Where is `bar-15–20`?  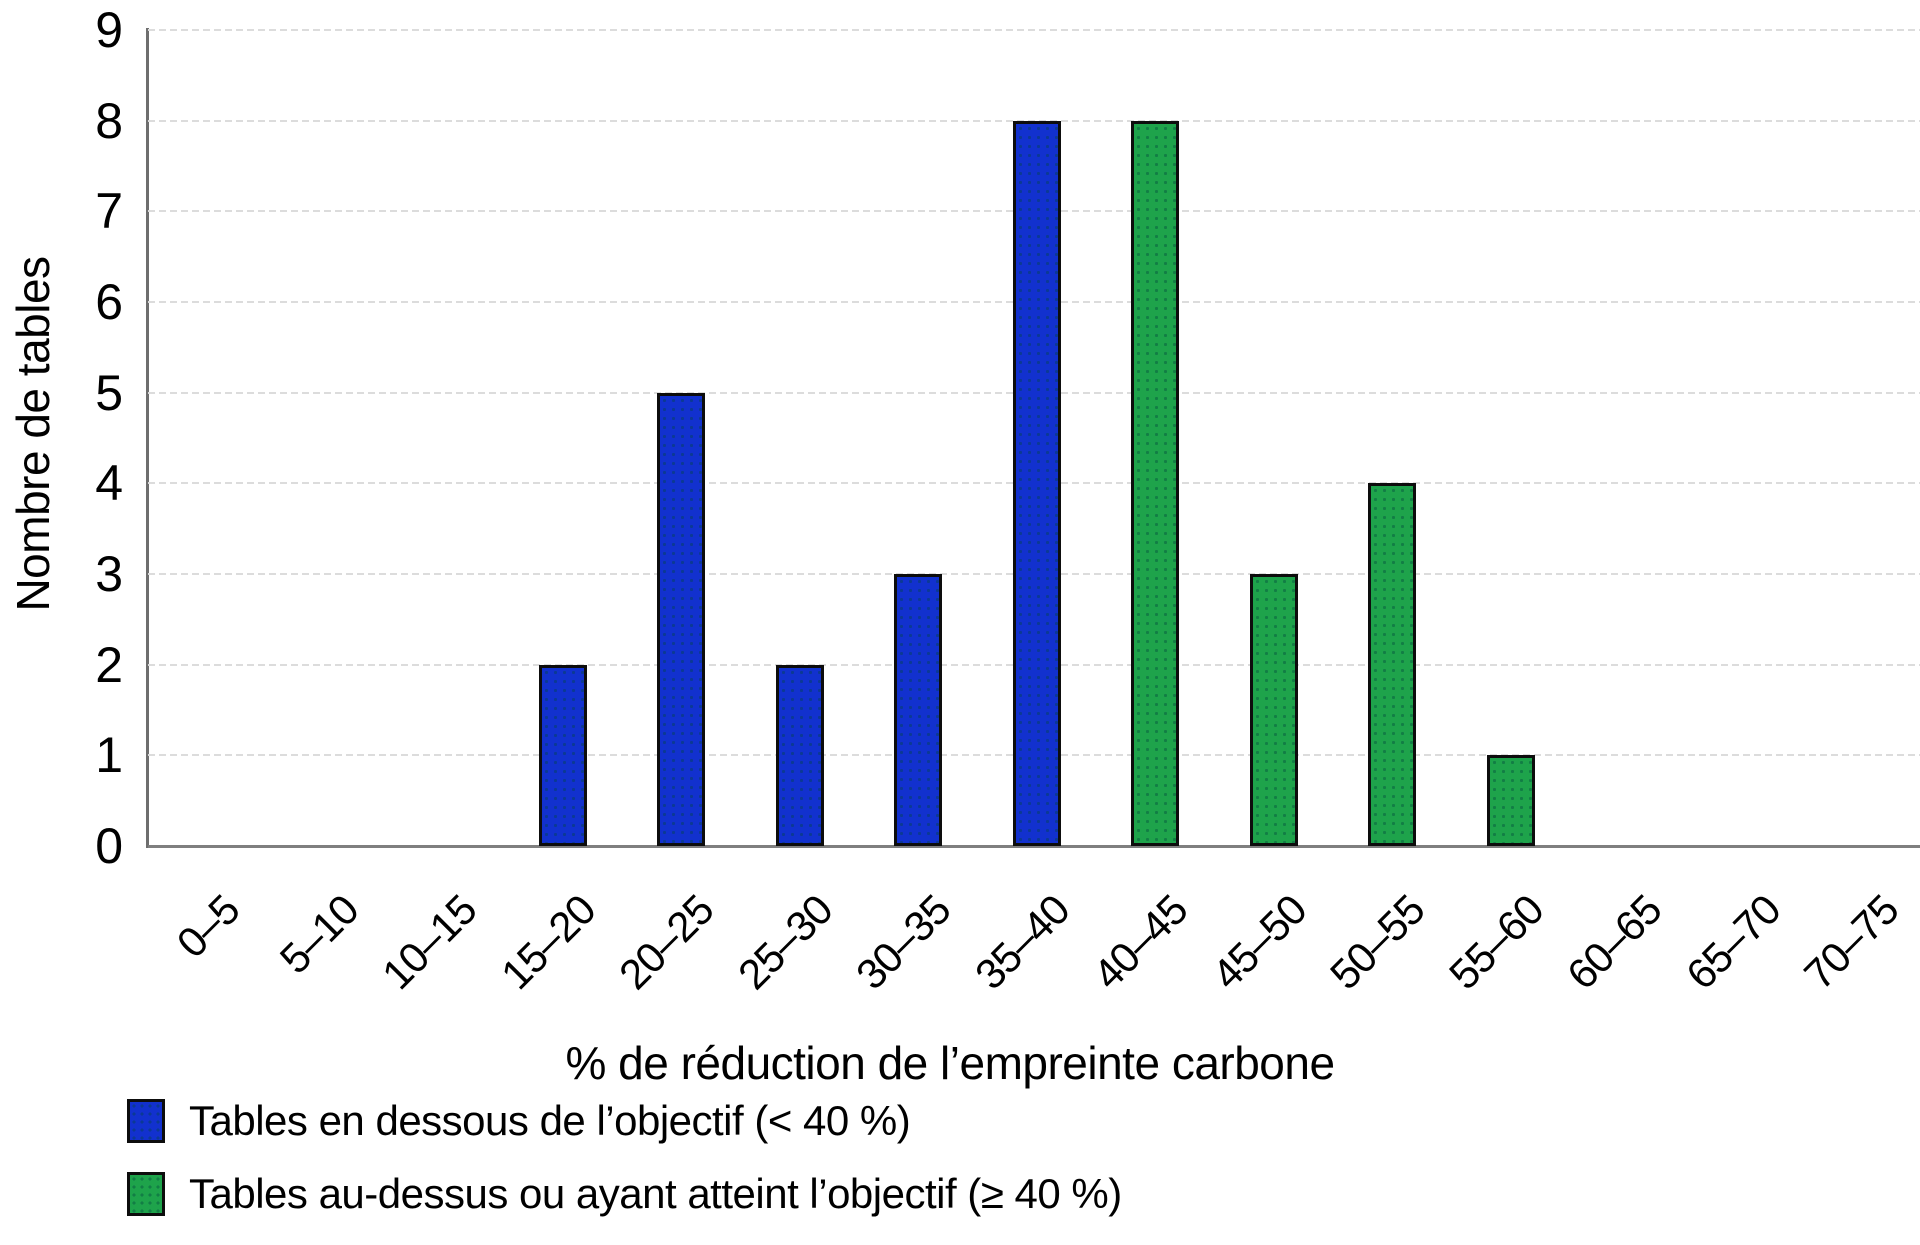
bar-15–20 is located at coordinates (562, 755).